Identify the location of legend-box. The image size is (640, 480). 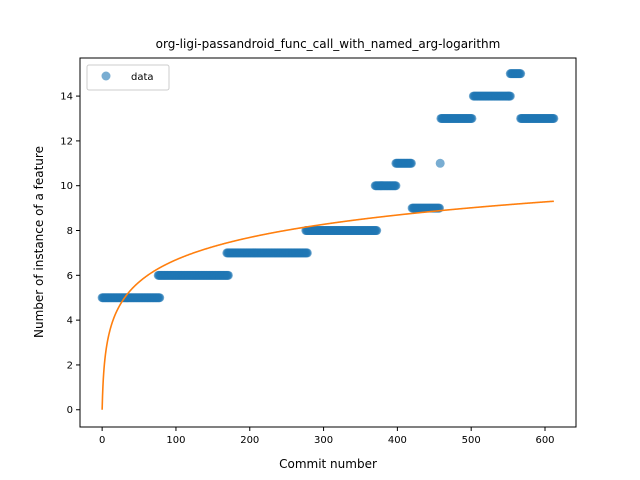
(128, 77).